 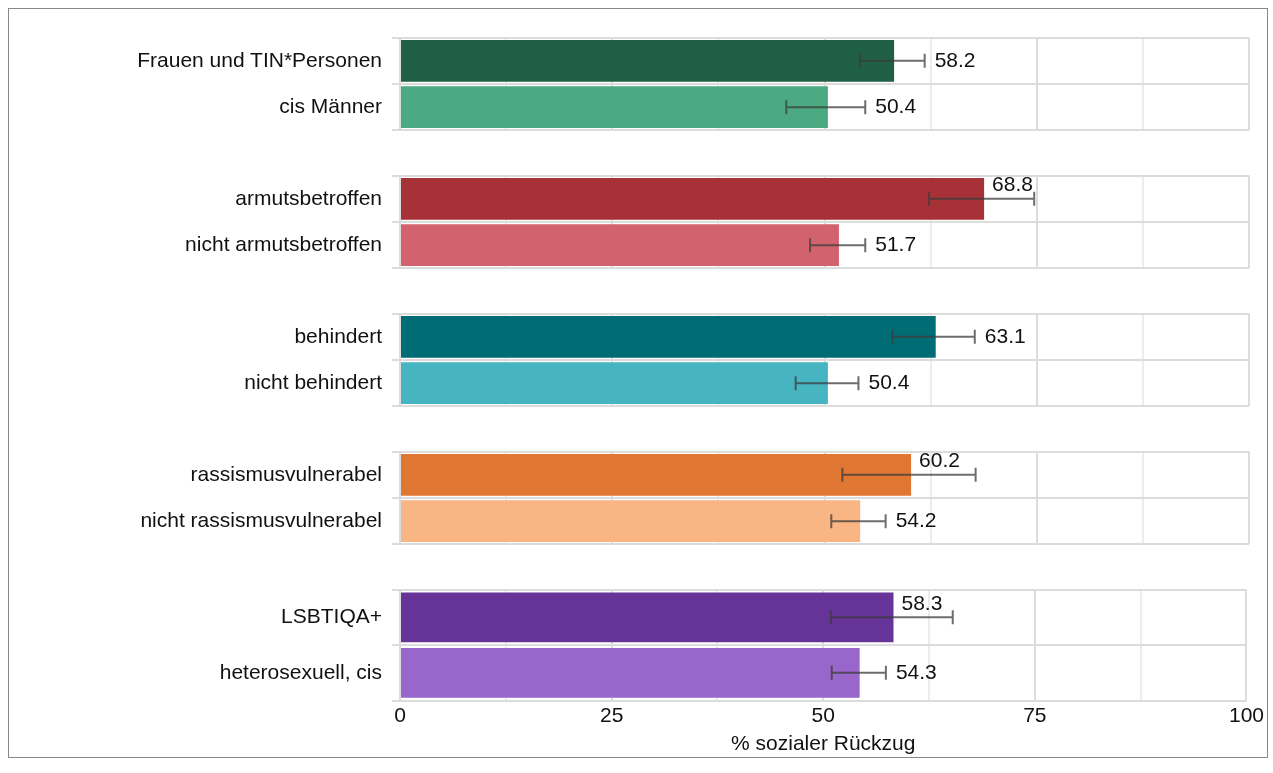 I want to click on y-tick-label: rassismusvulnerabel, so click(x=286, y=473).